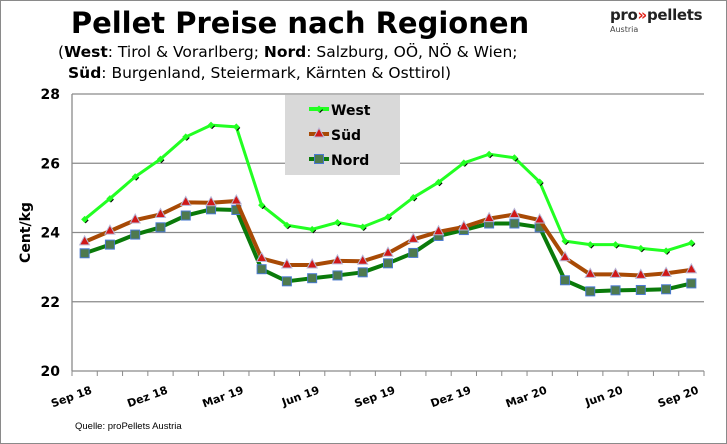  I want to click on legend-marker-nord, so click(319, 159).